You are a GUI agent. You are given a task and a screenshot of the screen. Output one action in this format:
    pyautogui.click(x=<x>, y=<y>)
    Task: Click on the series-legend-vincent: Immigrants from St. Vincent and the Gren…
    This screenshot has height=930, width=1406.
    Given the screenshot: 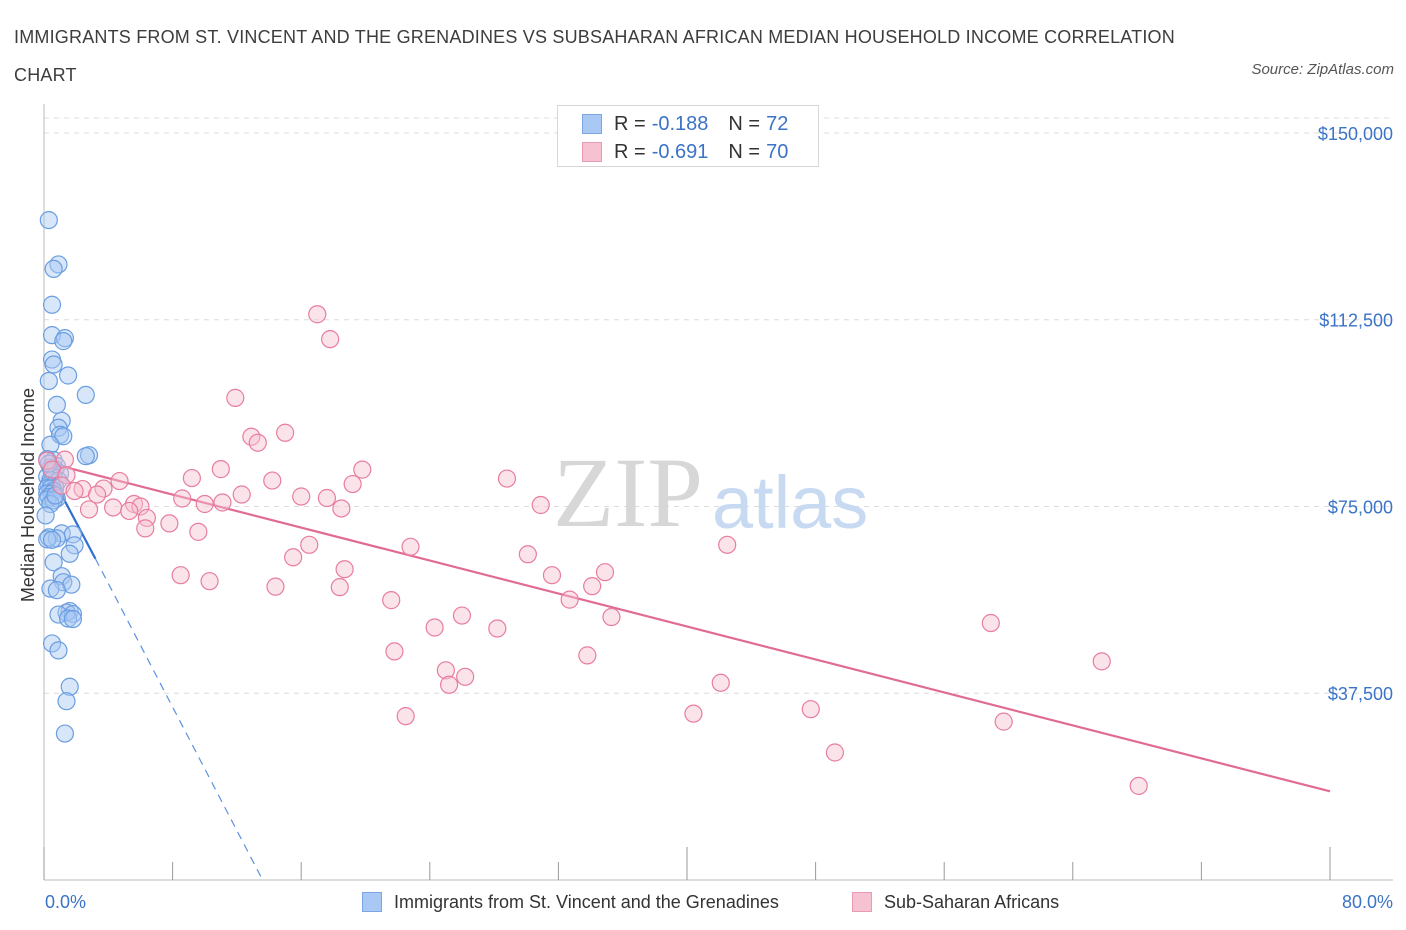 What is the action you would take?
    pyautogui.click(x=570, y=902)
    